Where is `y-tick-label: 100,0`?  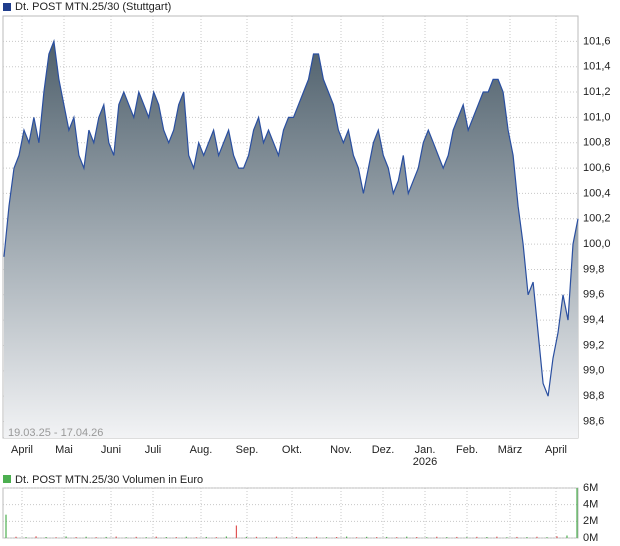
y-tick-label: 100,0 is located at coordinates (597, 244).